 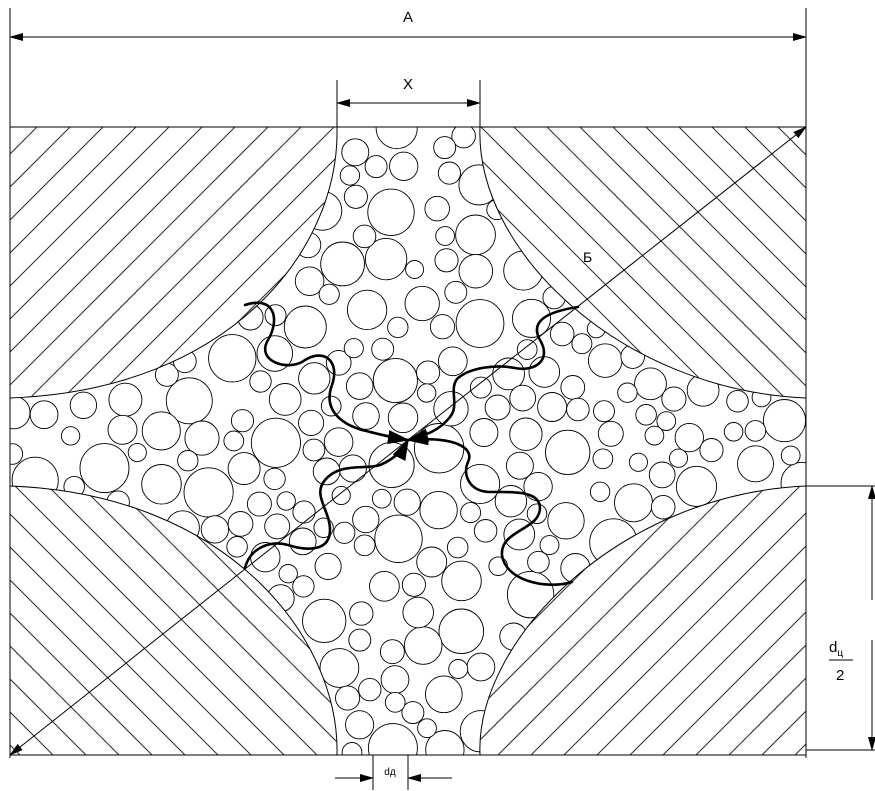 What do you see at coordinates (390, 772) in the screenshot?
I see `label-dd: dд` at bounding box center [390, 772].